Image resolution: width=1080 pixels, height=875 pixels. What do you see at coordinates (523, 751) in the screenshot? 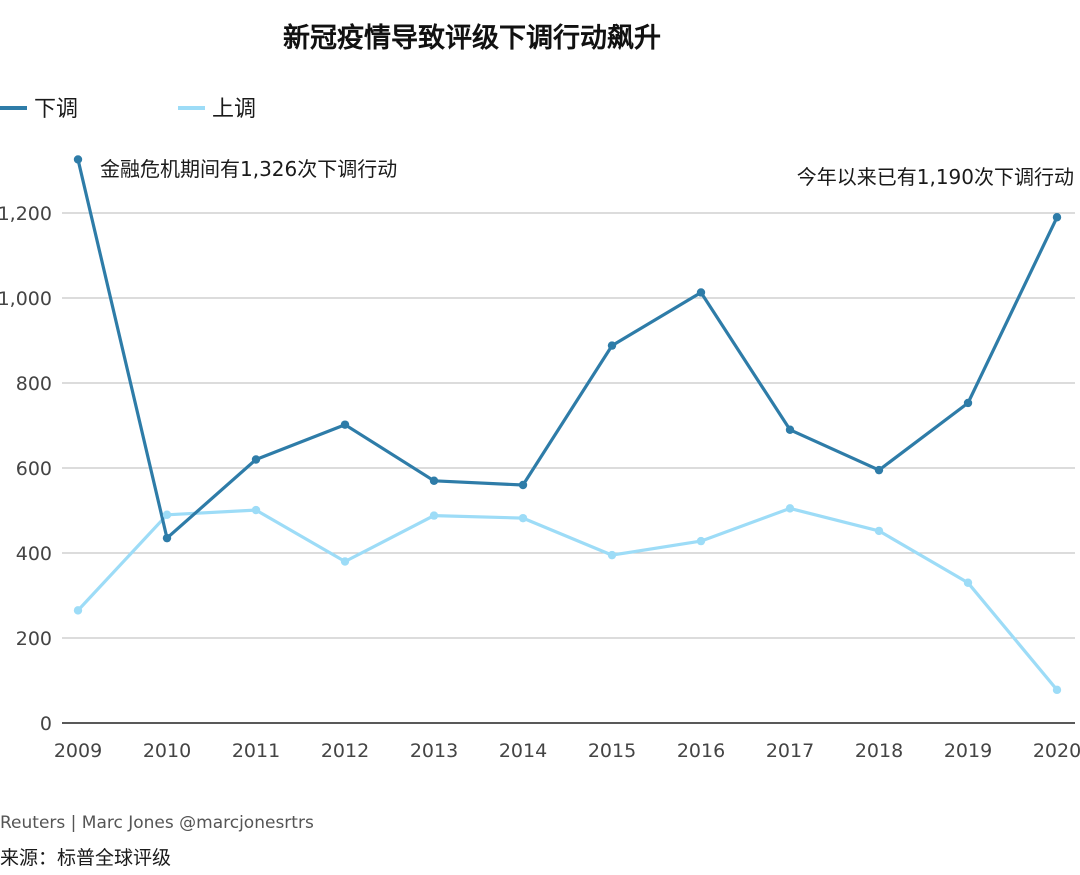
I see `x-tick-label: 2014` at bounding box center [523, 751].